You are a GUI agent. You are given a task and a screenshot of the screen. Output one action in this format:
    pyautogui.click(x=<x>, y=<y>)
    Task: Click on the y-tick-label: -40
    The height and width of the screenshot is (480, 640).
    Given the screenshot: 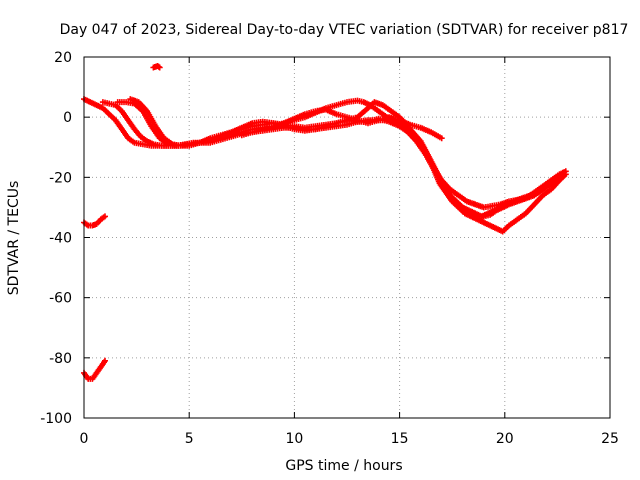 What is the action you would take?
    pyautogui.click(x=60, y=239)
    